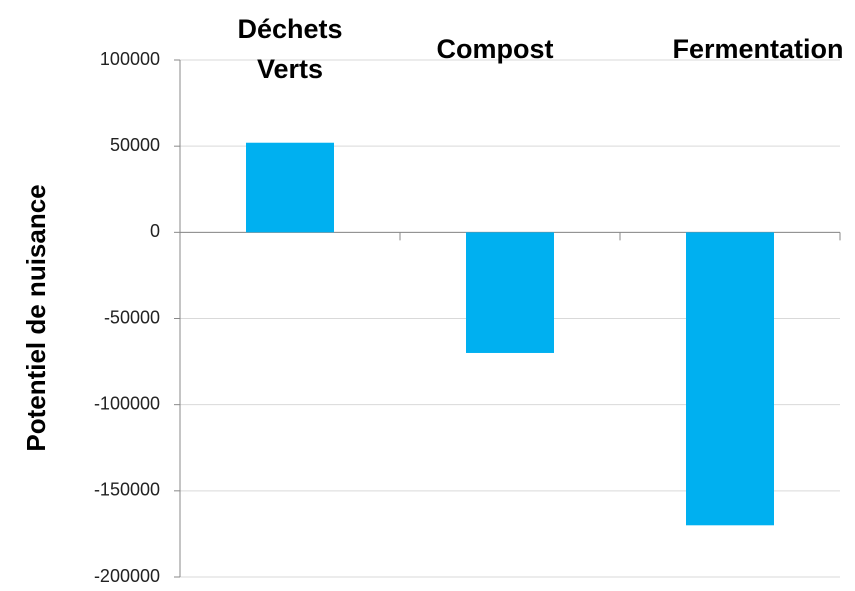 The height and width of the screenshot is (591, 855). Describe the element at coordinates (495, 49) in the screenshot. I see `category-label: Compost` at that location.